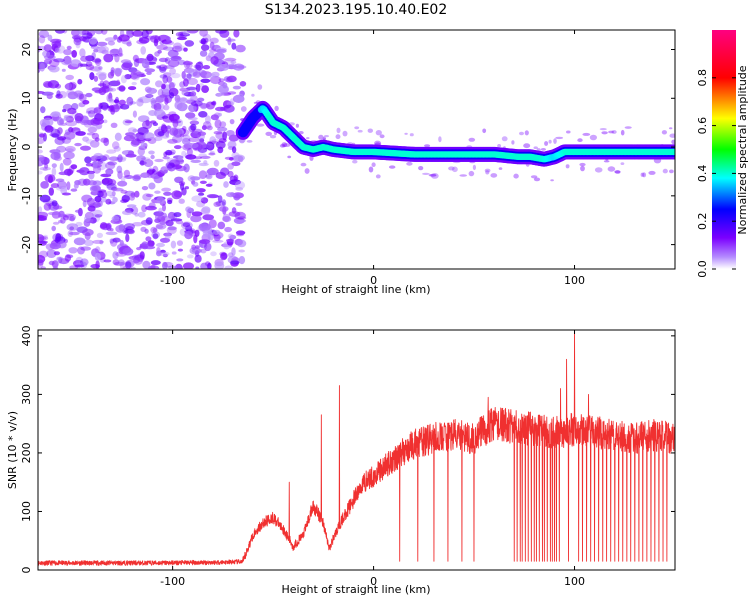 Image resolution: width=750 pixels, height=600 pixels. Describe the element at coordinates (26, 196) in the screenshot. I see `y-tick-label: -10` at that location.